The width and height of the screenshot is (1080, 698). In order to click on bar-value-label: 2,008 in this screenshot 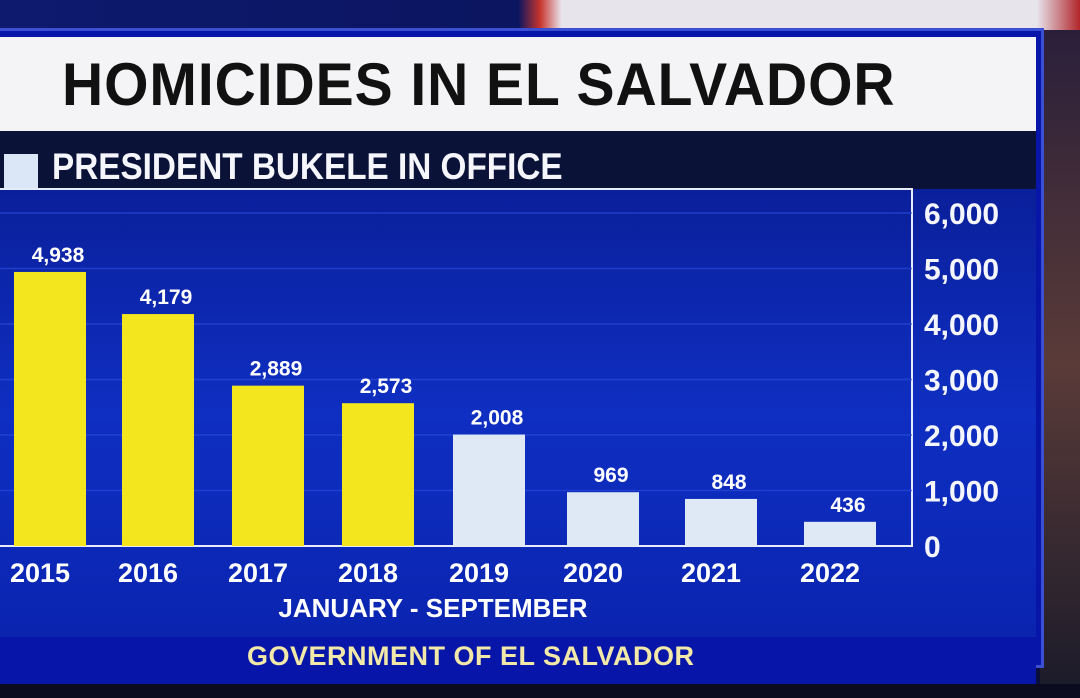, I will do `click(497, 418)`.